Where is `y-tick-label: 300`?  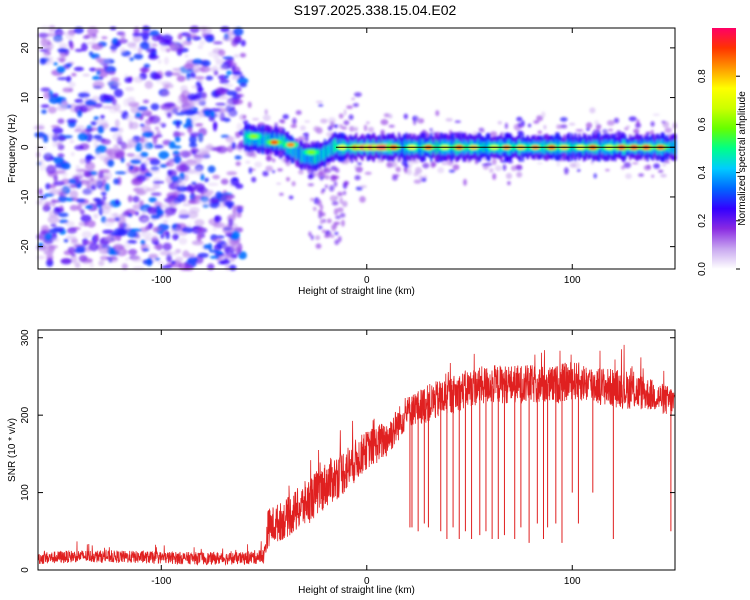 y-tick-label: 300 is located at coordinates (25, 337).